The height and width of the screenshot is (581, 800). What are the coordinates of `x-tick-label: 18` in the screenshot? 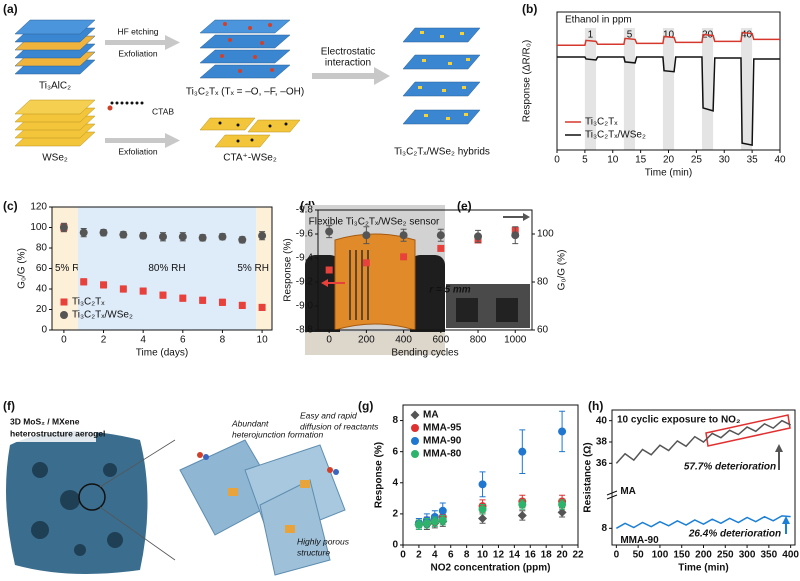 It's located at (547, 555).